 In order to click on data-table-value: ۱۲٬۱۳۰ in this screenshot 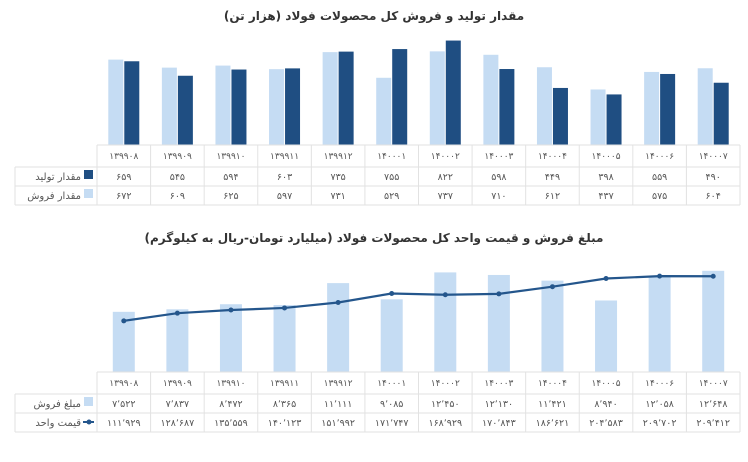, I will do `click(499, 404)`.